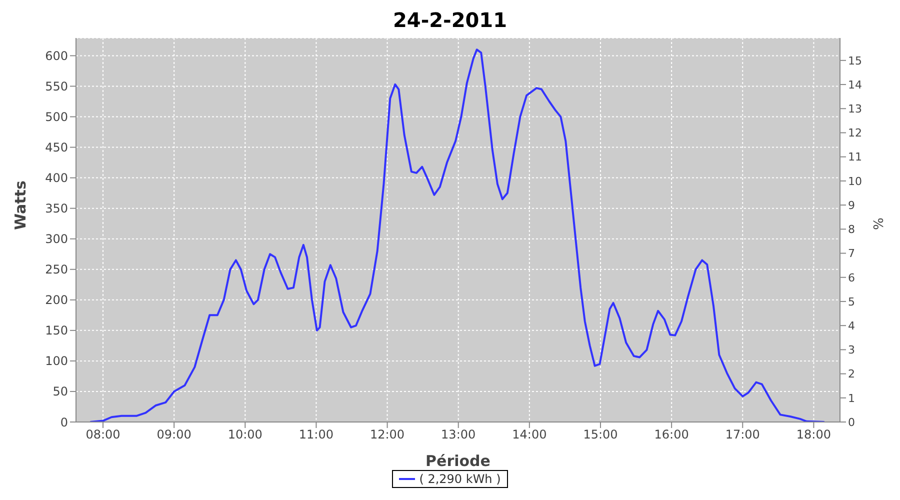 The width and height of the screenshot is (900, 500). I want to click on x-tick-label: 15:00, so click(600, 435).